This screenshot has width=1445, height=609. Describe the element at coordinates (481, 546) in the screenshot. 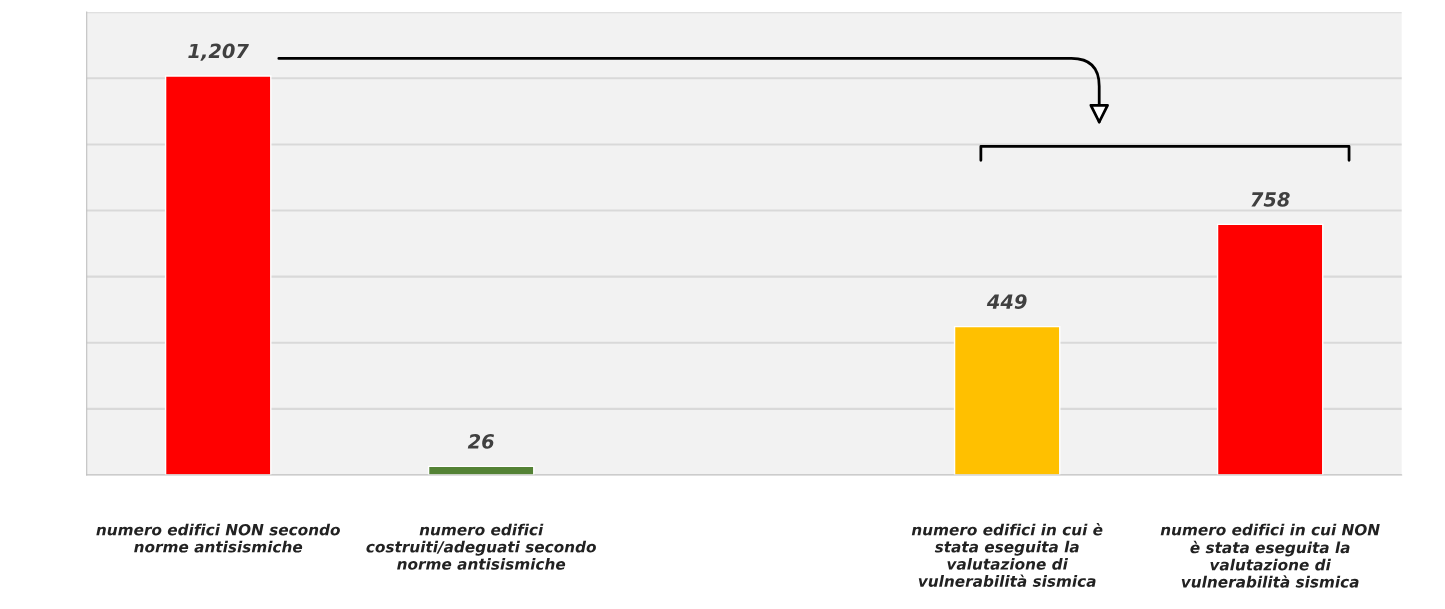

I see `x-tick-label: numero edifici costruiti/adeguati secondo norme antisismiche` at that location.